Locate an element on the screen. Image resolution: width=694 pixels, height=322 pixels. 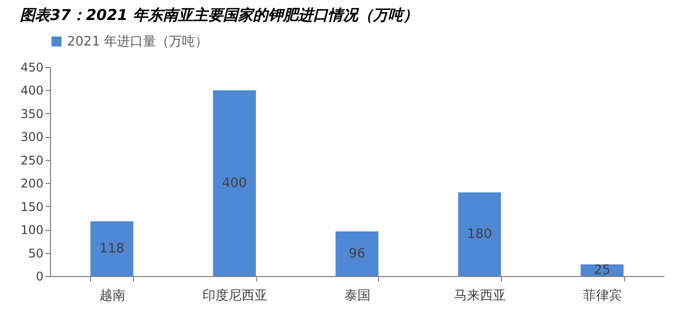
y-tick-label: 250 is located at coordinates (32, 160).